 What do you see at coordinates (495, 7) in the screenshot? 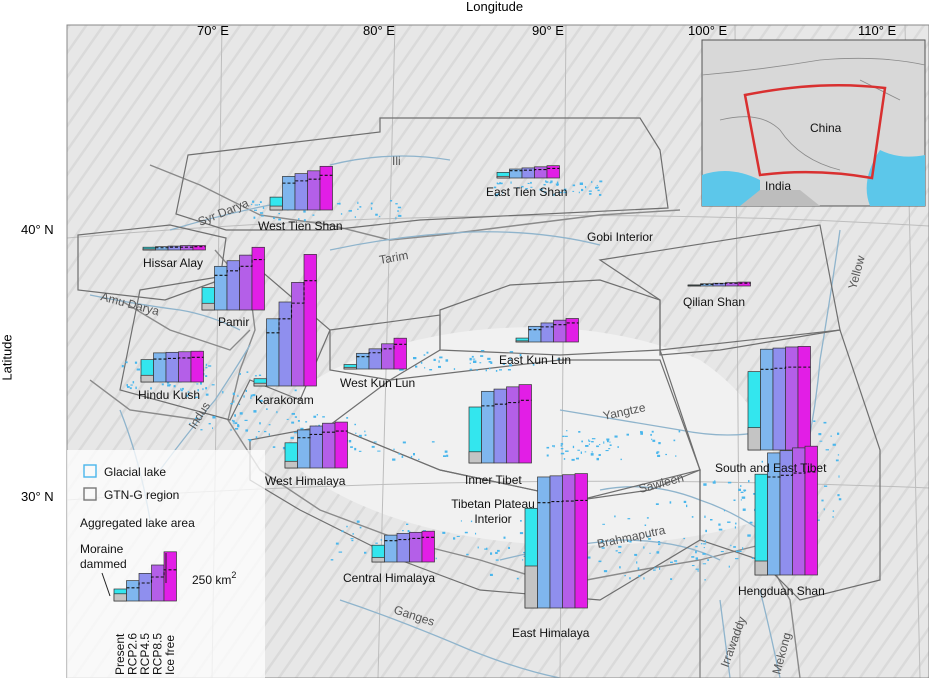
I see `x-axis-title: Longitude` at bounding box center [495, 7].